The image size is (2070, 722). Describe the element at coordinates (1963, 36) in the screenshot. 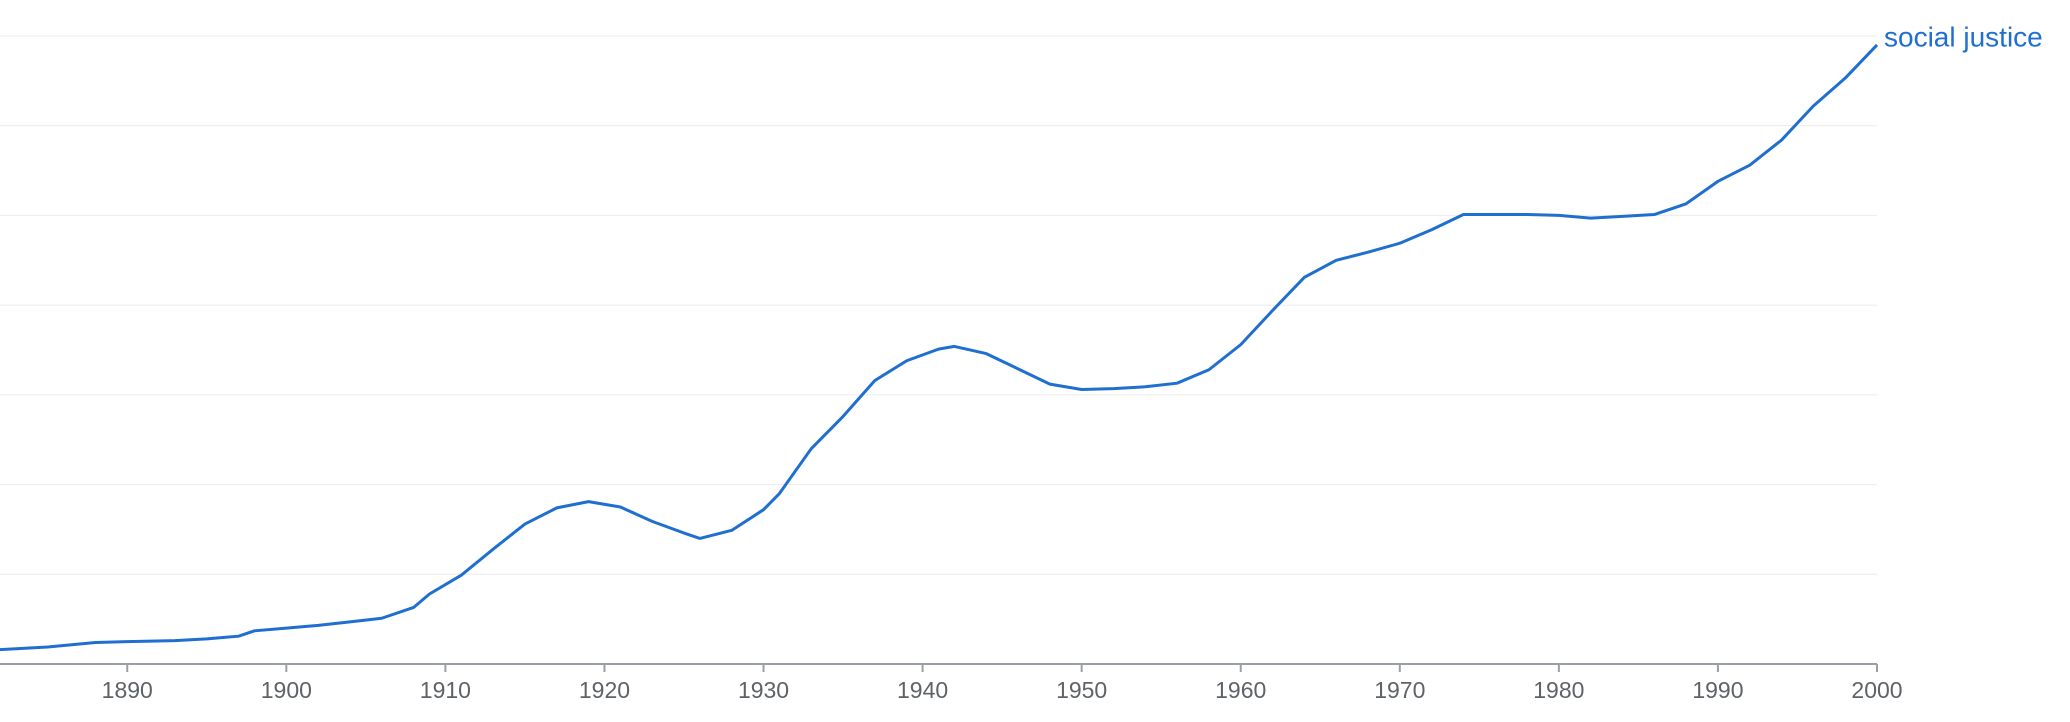

I see `series-label: social justice` at that location.